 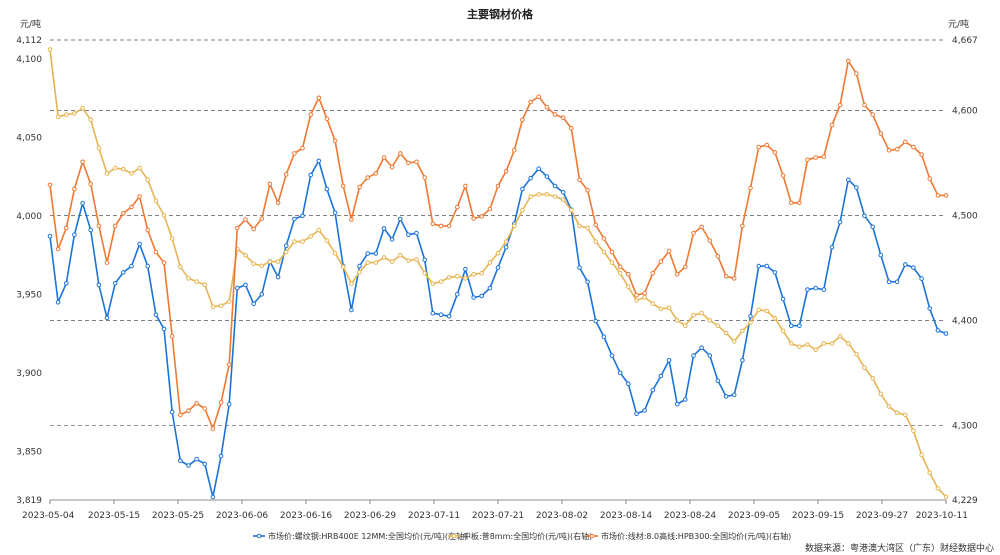 What do you see at coordinates (818, 516) in the screenshot?
I see `x-tick-label: 2023-09-15` at bounding box center [818, 516].